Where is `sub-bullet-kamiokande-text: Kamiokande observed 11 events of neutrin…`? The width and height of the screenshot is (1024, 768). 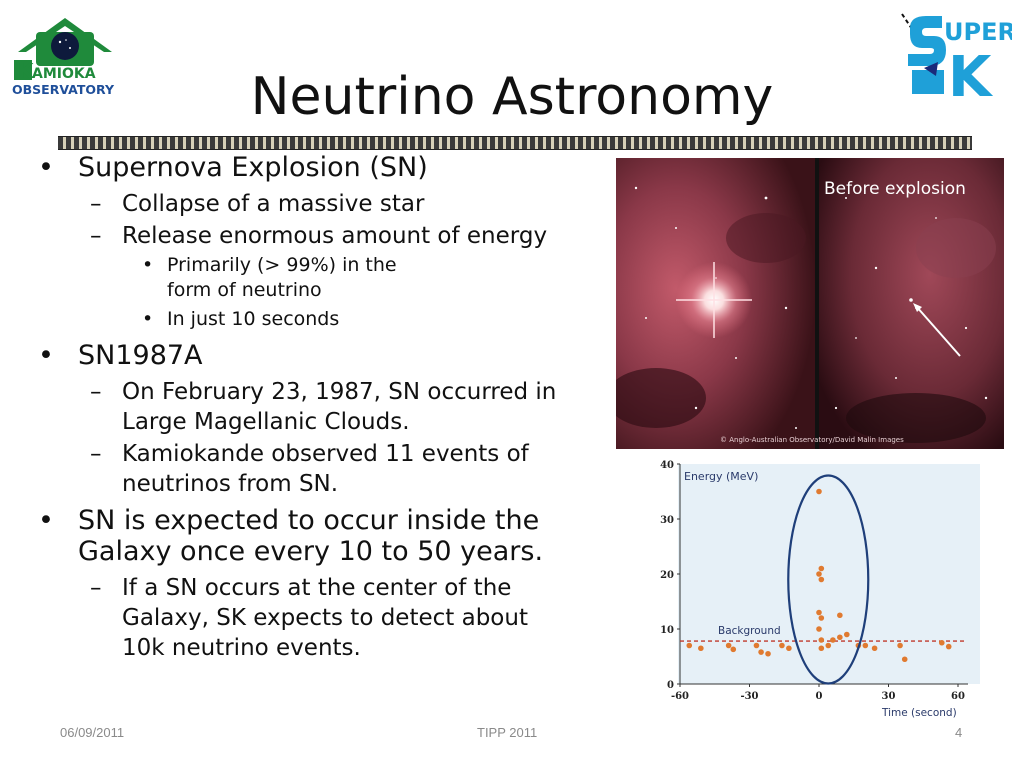
sub-bullet-kamiokande-text: Kamiokande observed 11 events of neutrin… is located at coordinates (325, 469).